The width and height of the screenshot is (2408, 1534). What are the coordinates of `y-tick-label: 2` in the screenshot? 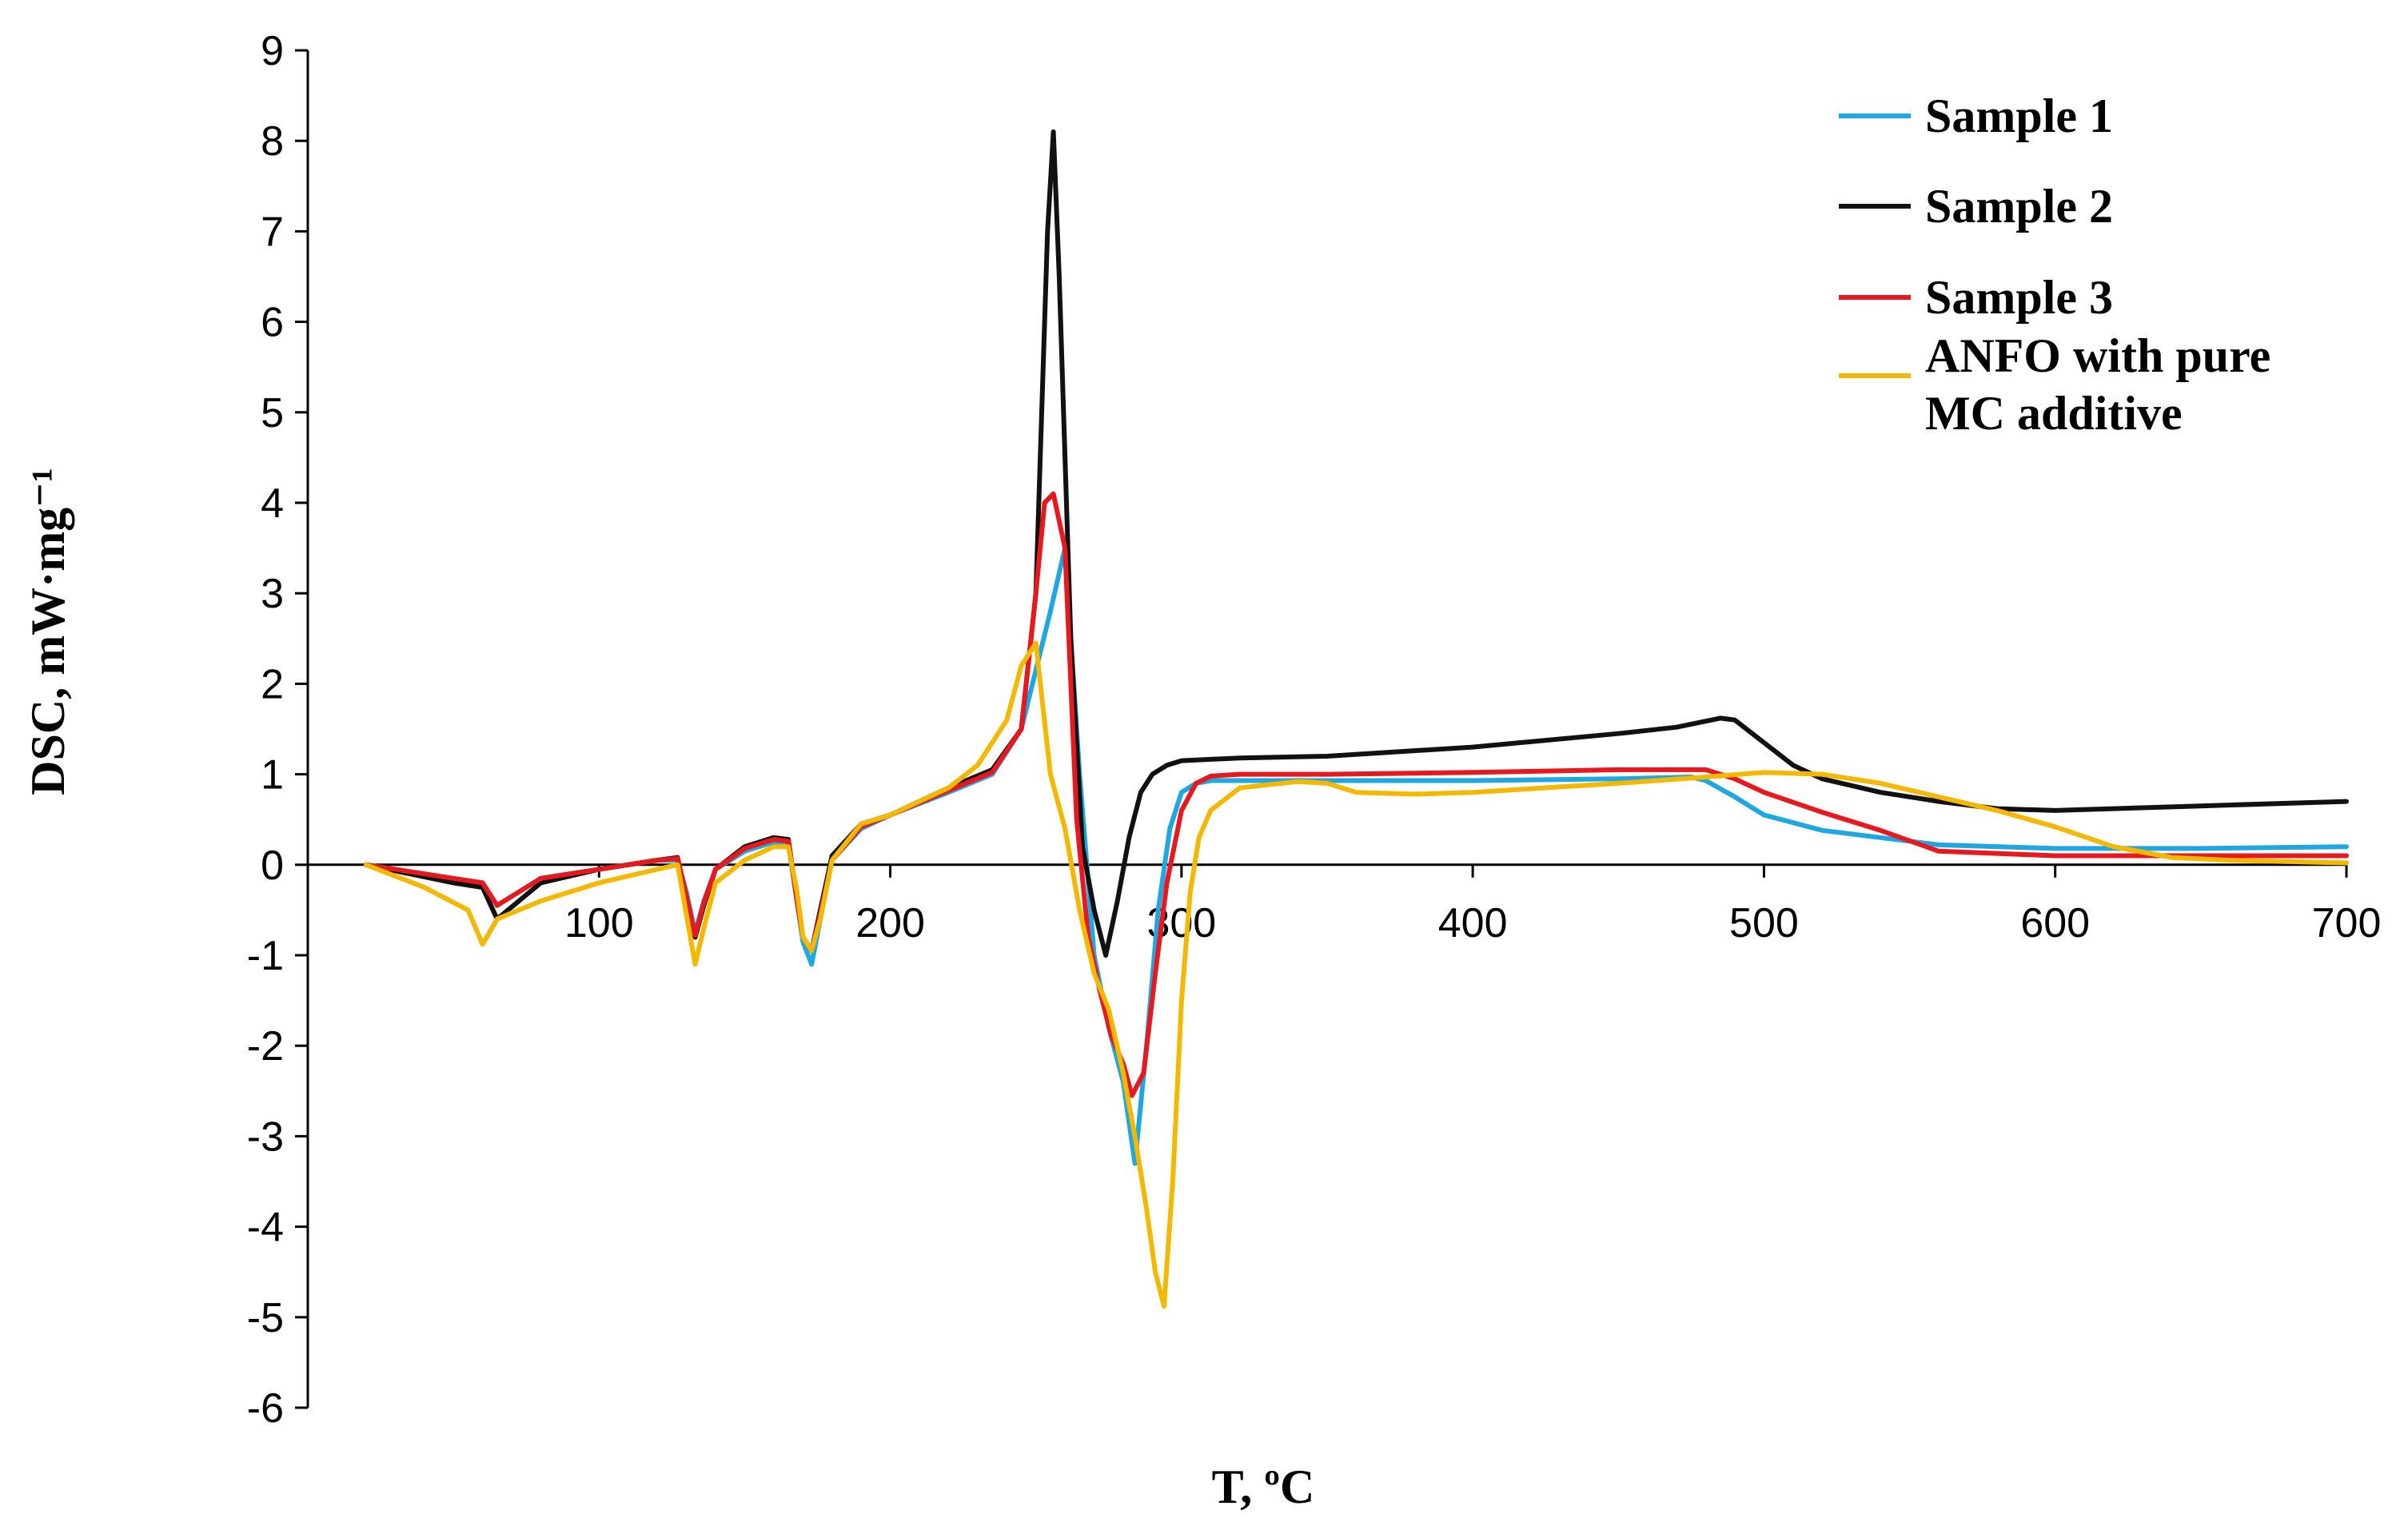 It's located at (272, 684).